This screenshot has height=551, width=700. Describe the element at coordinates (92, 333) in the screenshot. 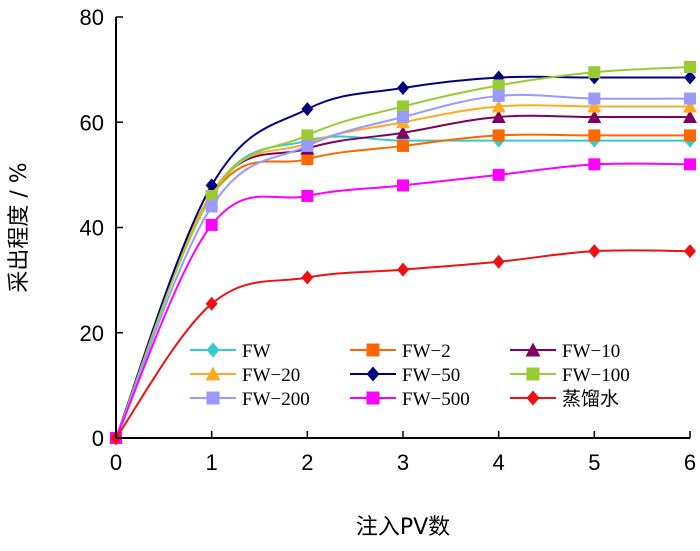

I see `y-tick-label-20: 20` at that location.